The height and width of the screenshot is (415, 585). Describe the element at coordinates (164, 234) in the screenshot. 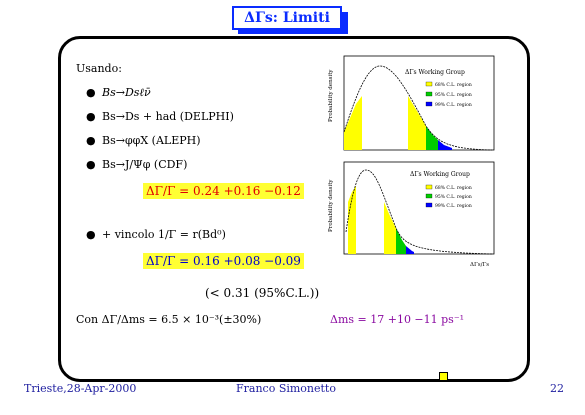

I see `bullet-5: + vincolo 1/Γ = r(Bd⁰)` at that location.